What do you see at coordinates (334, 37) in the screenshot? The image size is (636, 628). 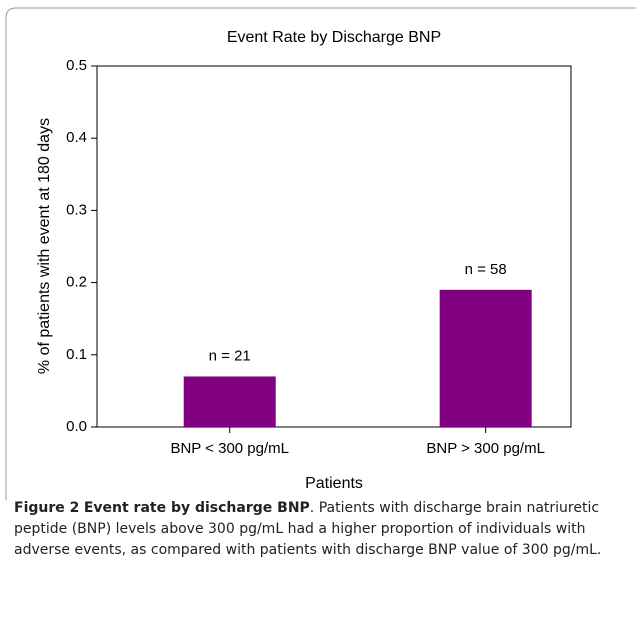 I see `chart-title: Event Rate by Discharge BNP` at bounding box center [334, 37].